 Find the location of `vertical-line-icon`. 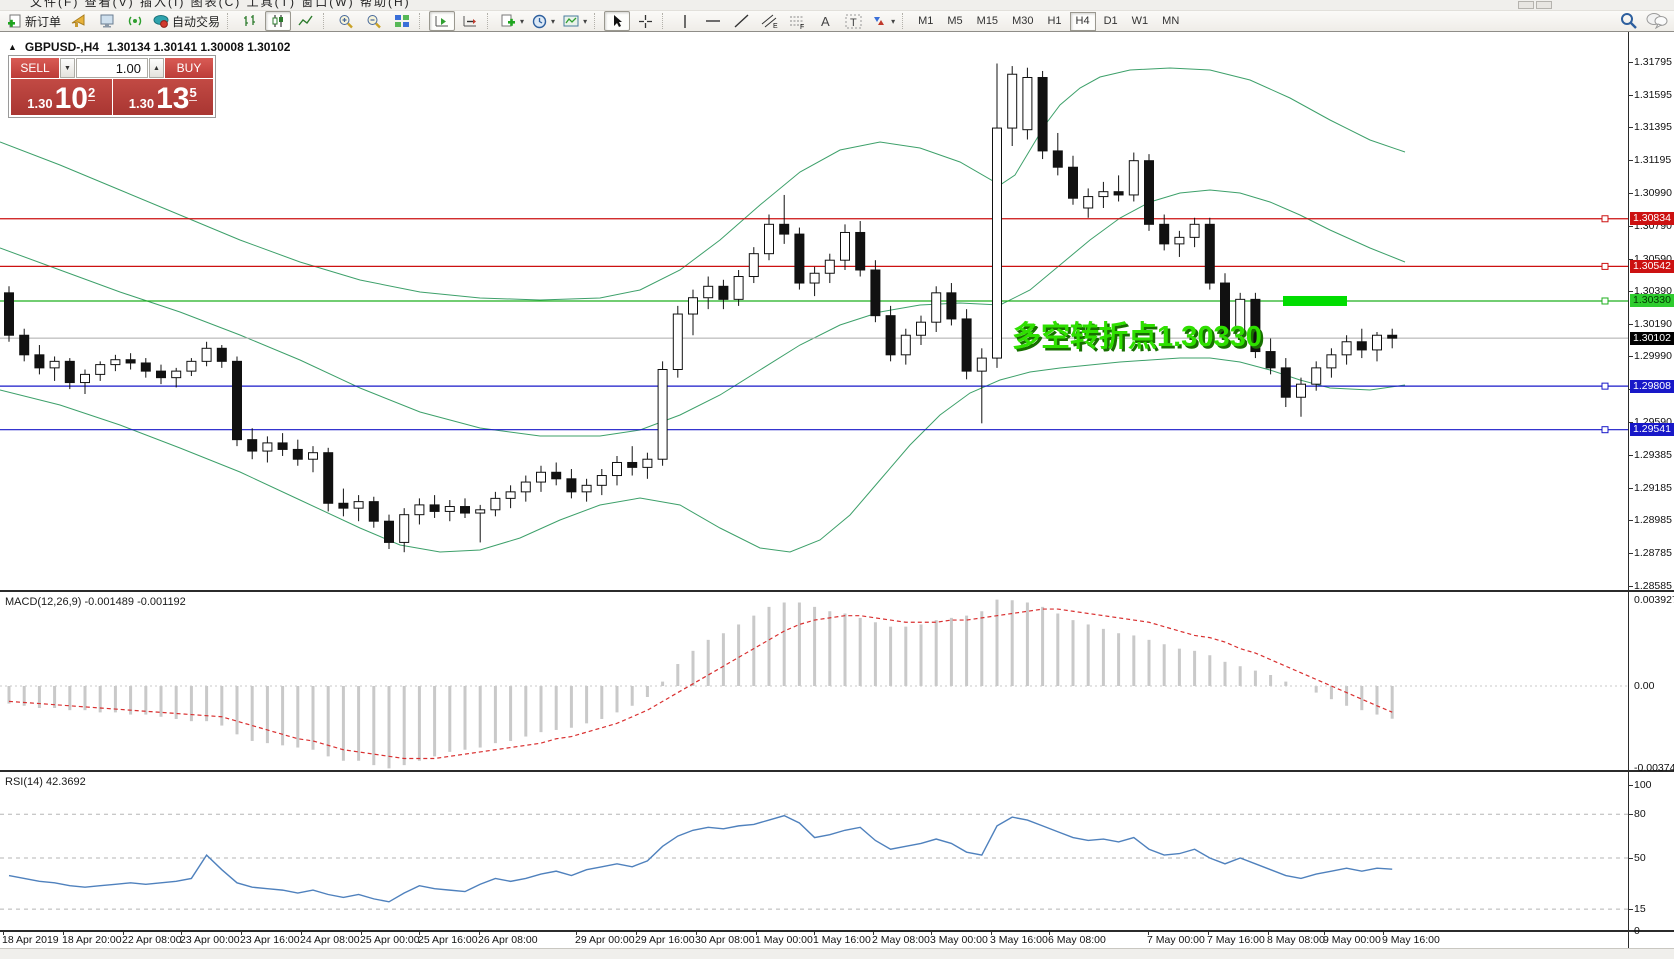

vertical-line-icon is located at coordinates (685, 21).